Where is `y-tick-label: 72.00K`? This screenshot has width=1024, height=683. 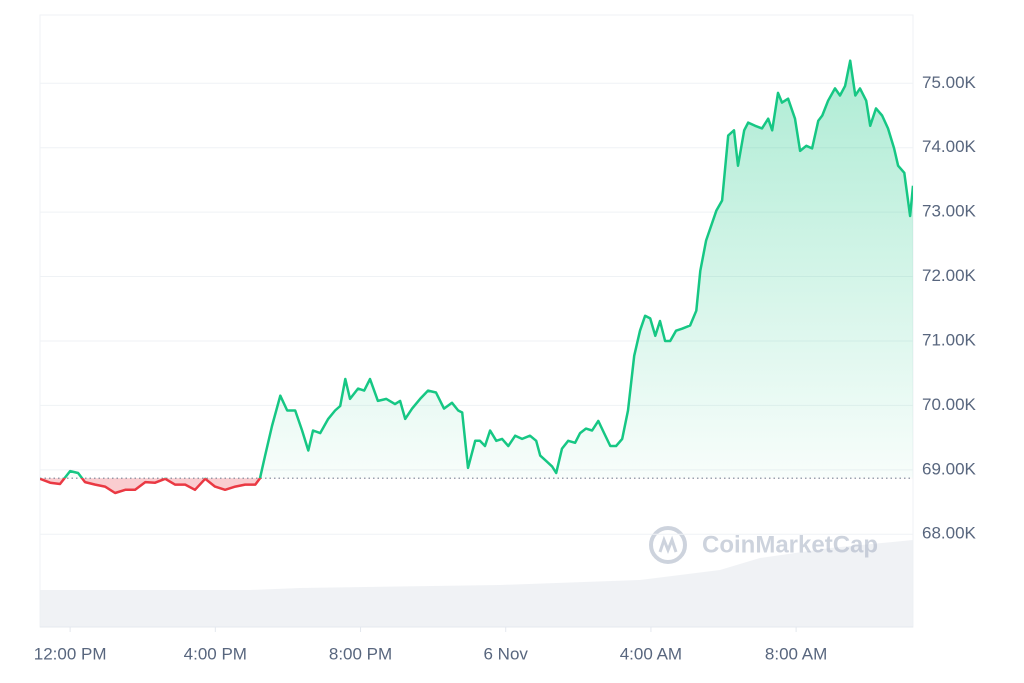
y-tick-label: 72.00K is located at coordinates (949, 275).